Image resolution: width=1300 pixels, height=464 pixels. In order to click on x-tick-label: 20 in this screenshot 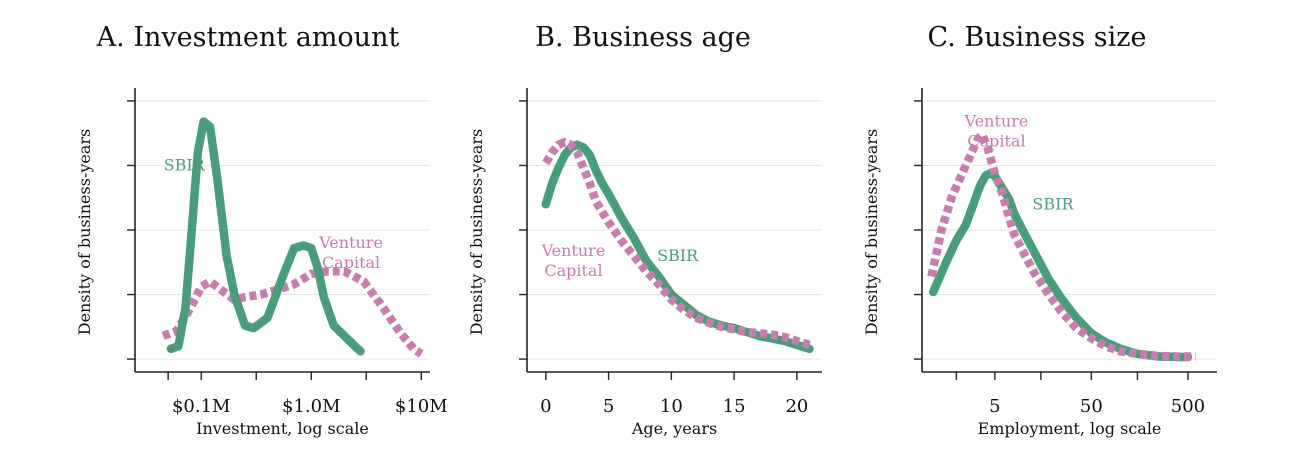, I will do `click(796, 406)`.